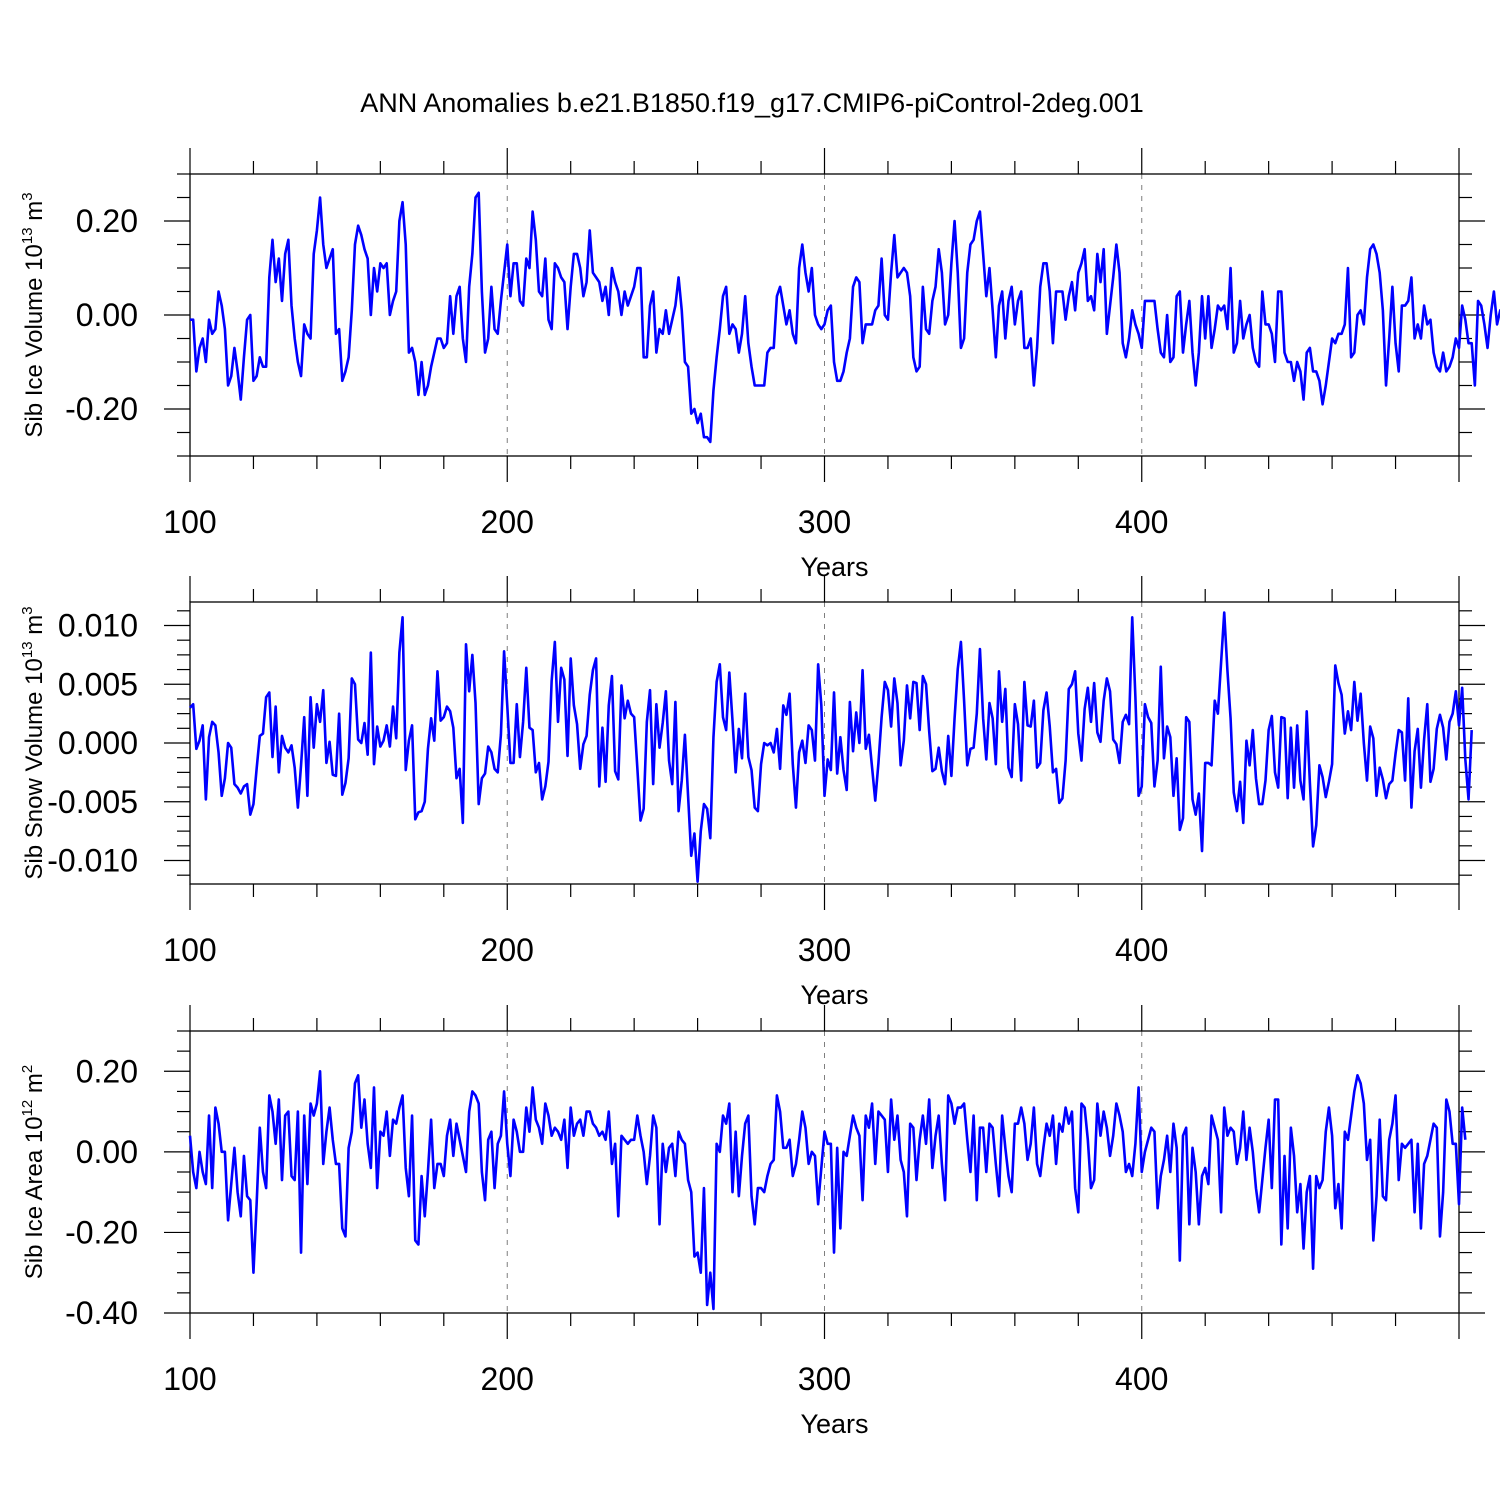 The image size is (1500, 1500). I want to click on y-axis-label: Sib Ice Area 1012 m2, so click(33, 1172).